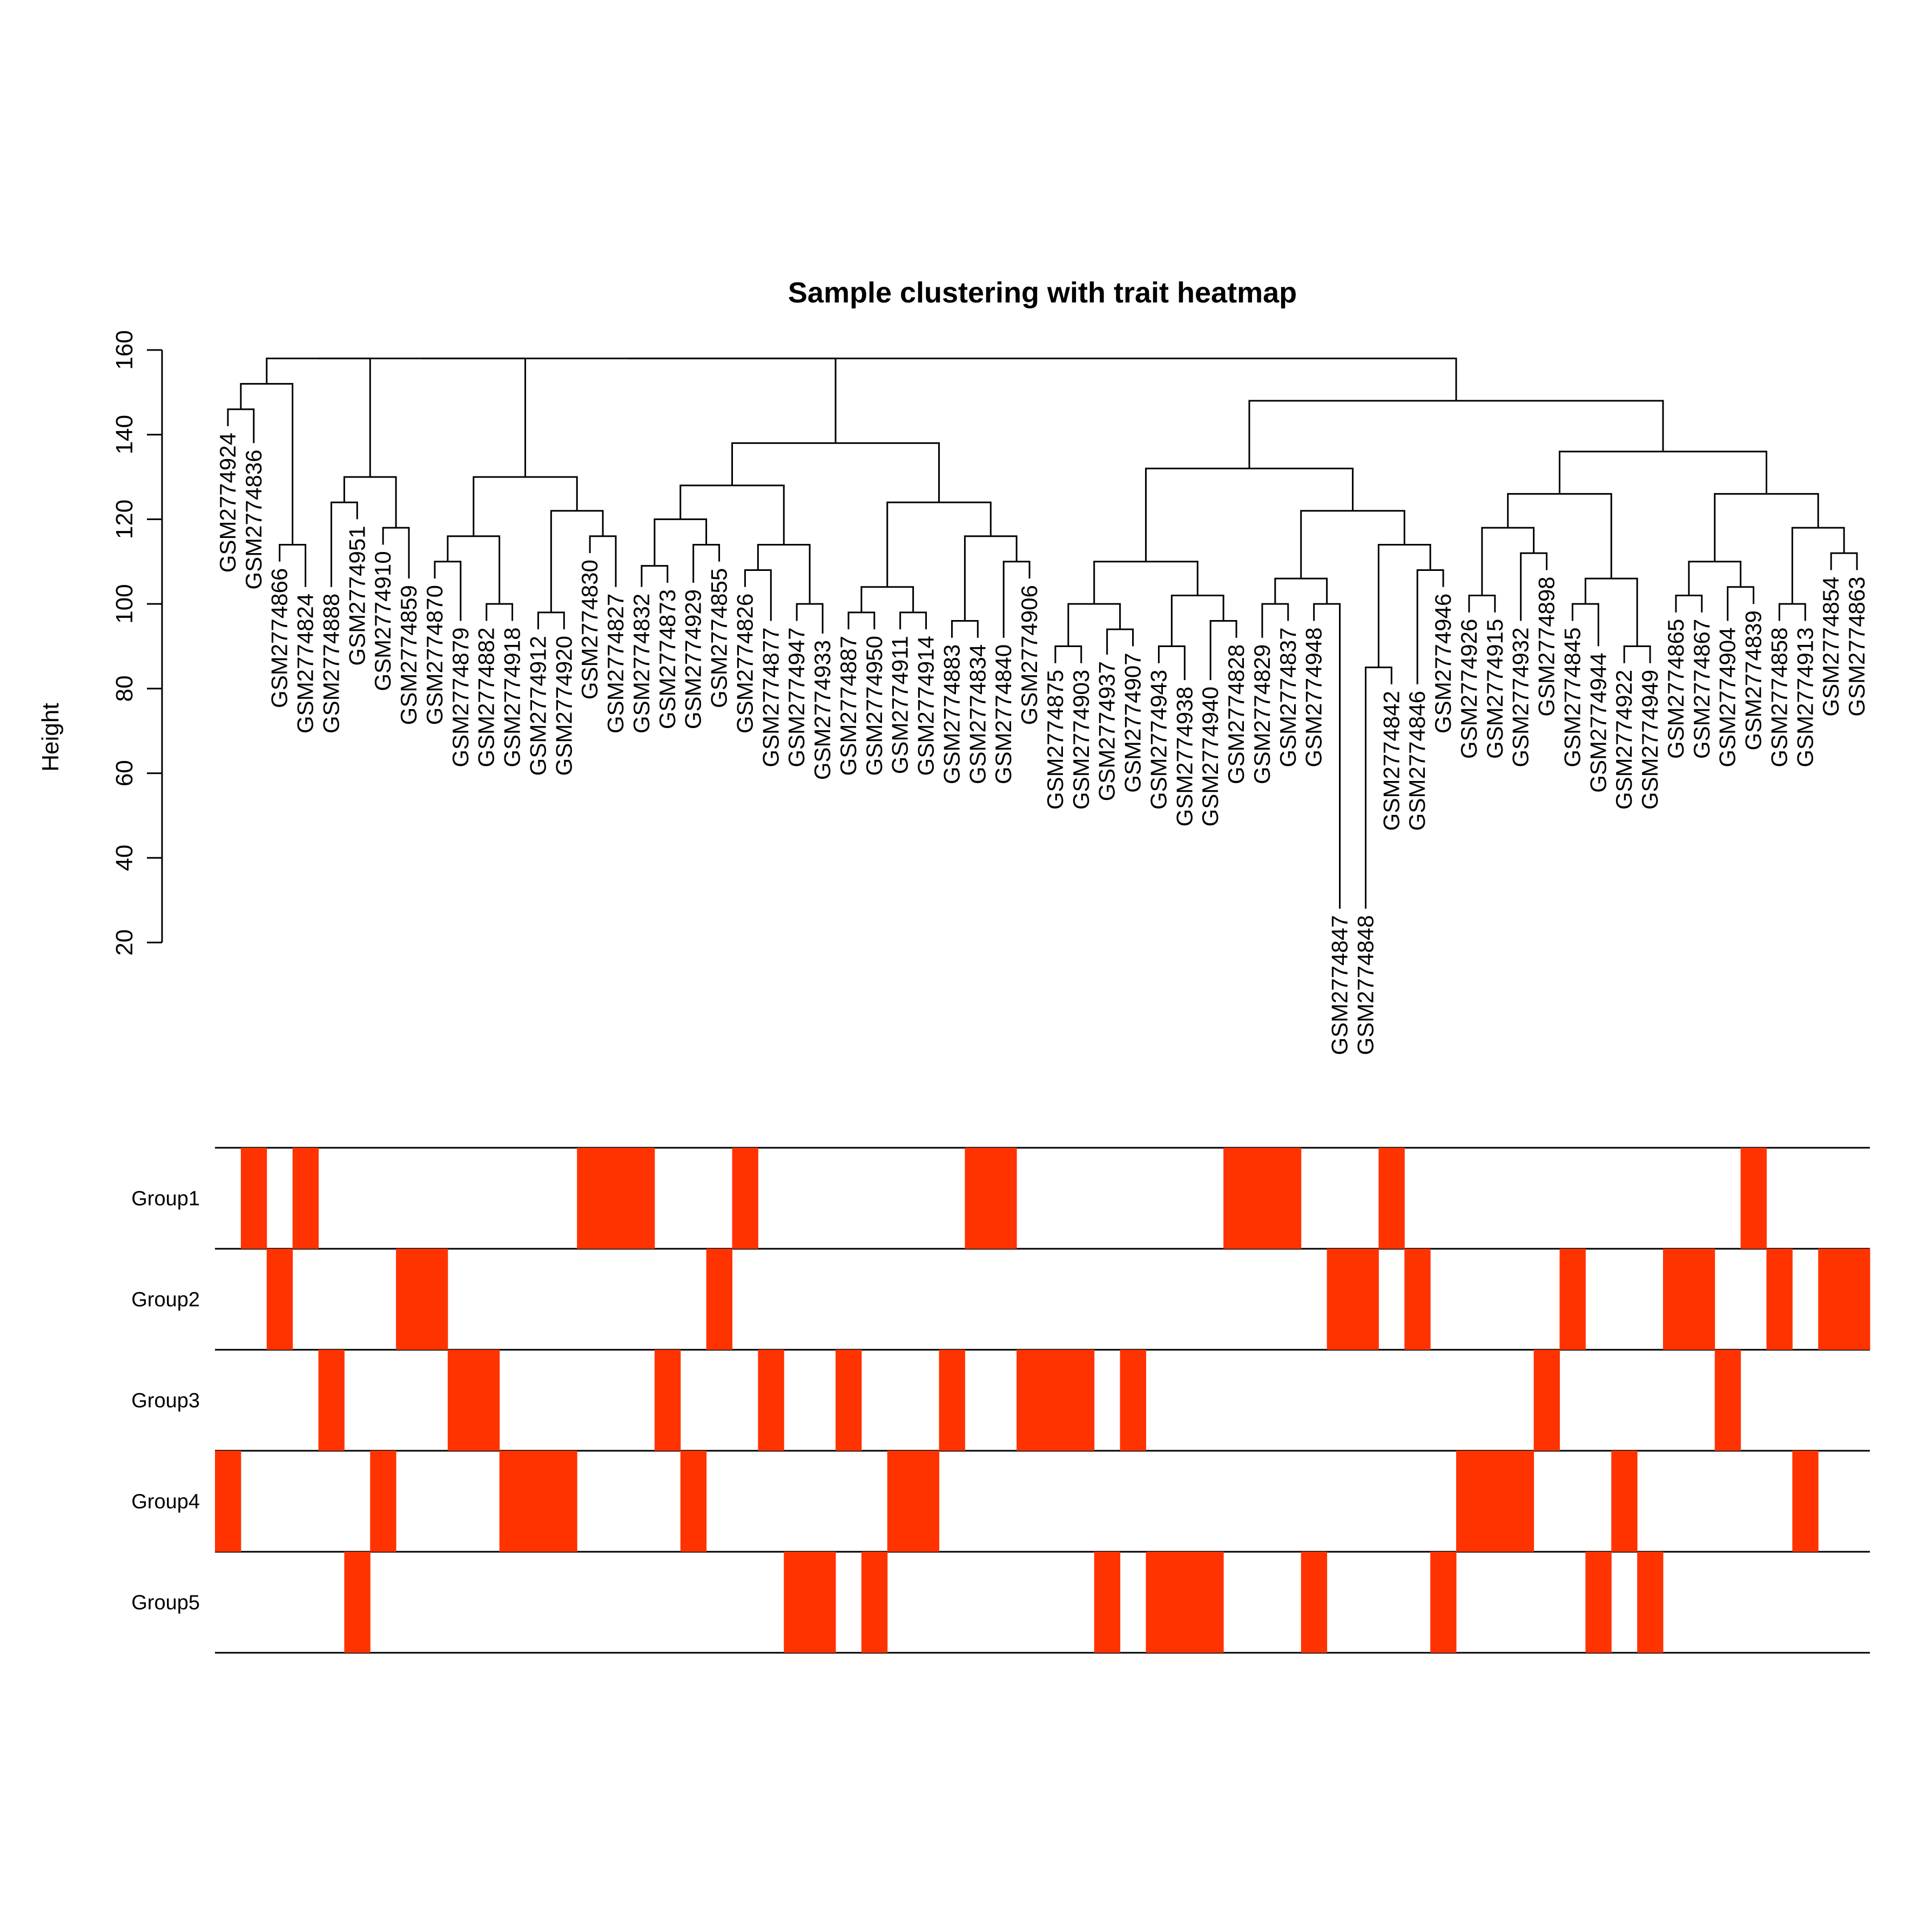 The image size is (1932, 1932). Describe the element at coordinates (1546, 646) in the screenshot. I see `leaf-label: GSM2774898` at that location.